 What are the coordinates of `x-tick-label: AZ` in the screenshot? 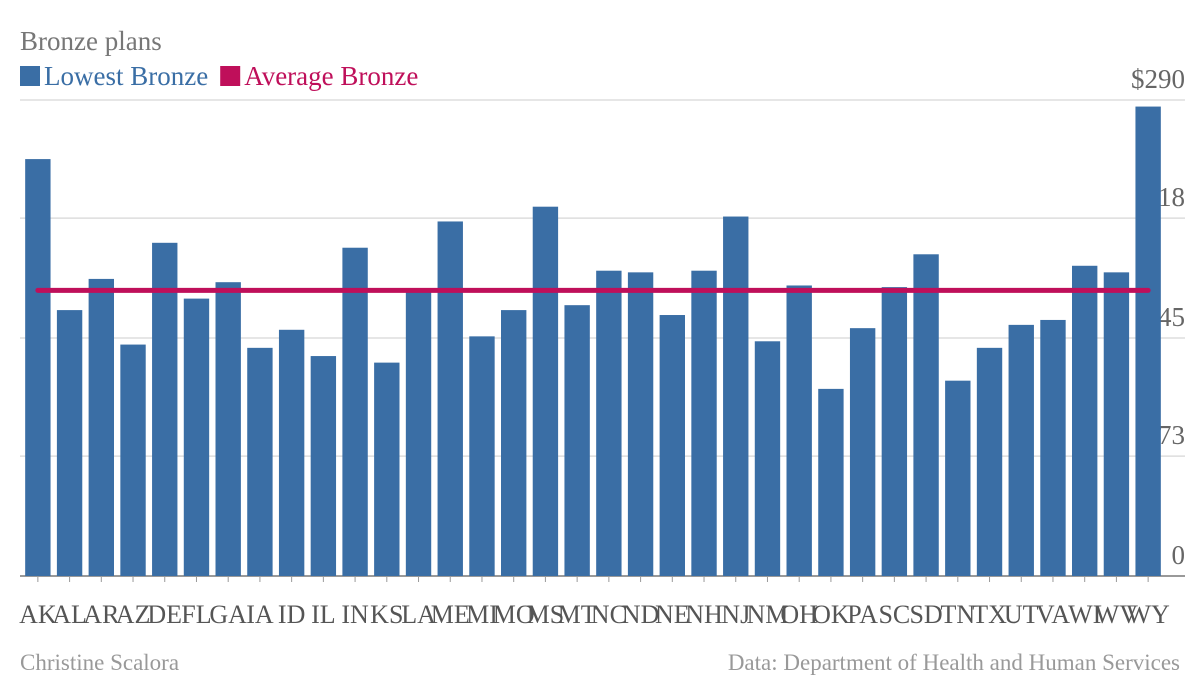 It's located at (133, 614).